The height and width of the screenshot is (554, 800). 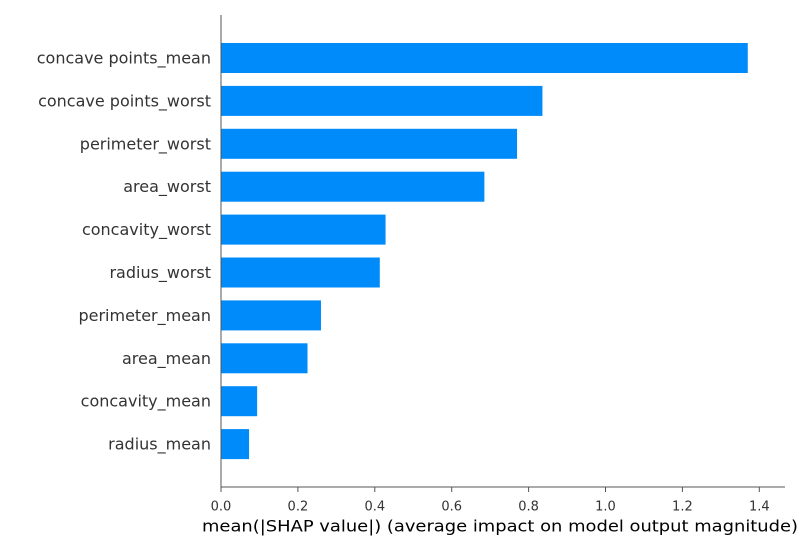 I want to click on x-tick-label: 1.2, so click(x=682, y=507).